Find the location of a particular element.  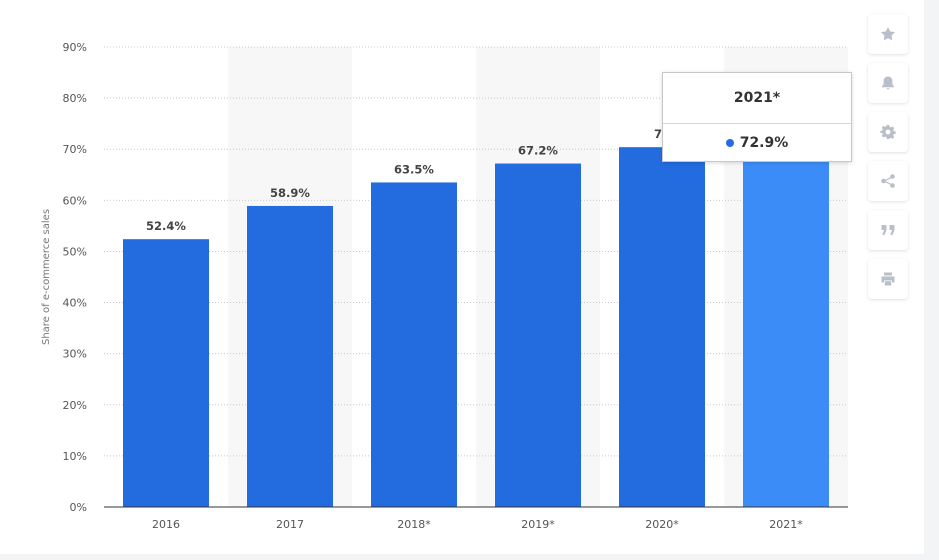

share-button is located at coordinates (888, 181).